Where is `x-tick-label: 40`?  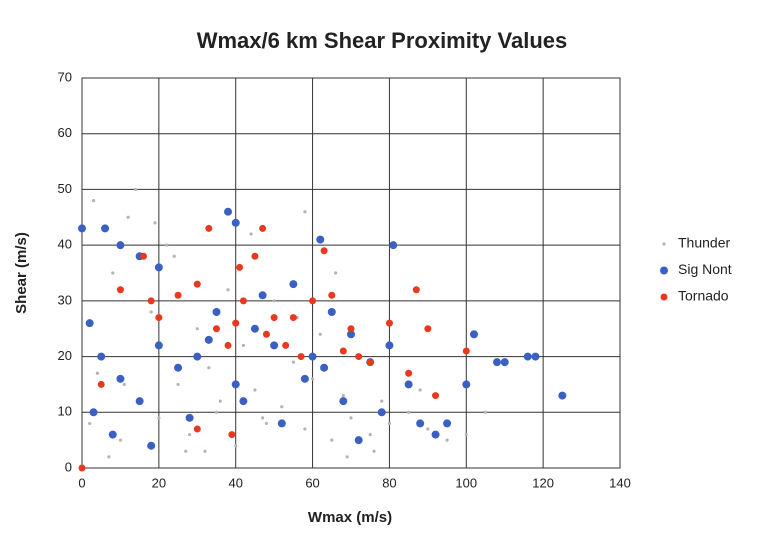
x-tick-label: 40 is located at coordinates (235, 482).